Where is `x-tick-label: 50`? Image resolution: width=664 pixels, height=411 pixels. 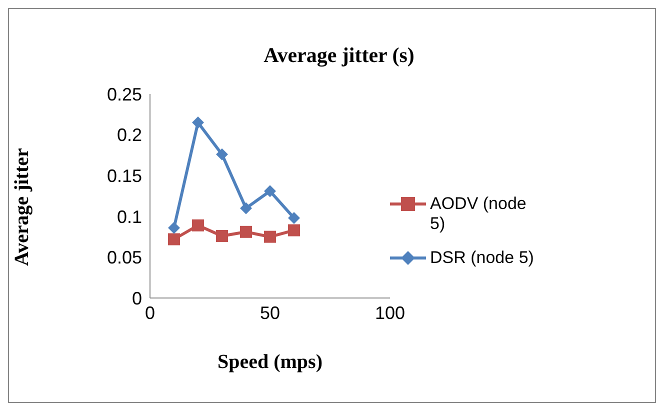 x-tick-label: 50 is located at coordinates (270, 312).